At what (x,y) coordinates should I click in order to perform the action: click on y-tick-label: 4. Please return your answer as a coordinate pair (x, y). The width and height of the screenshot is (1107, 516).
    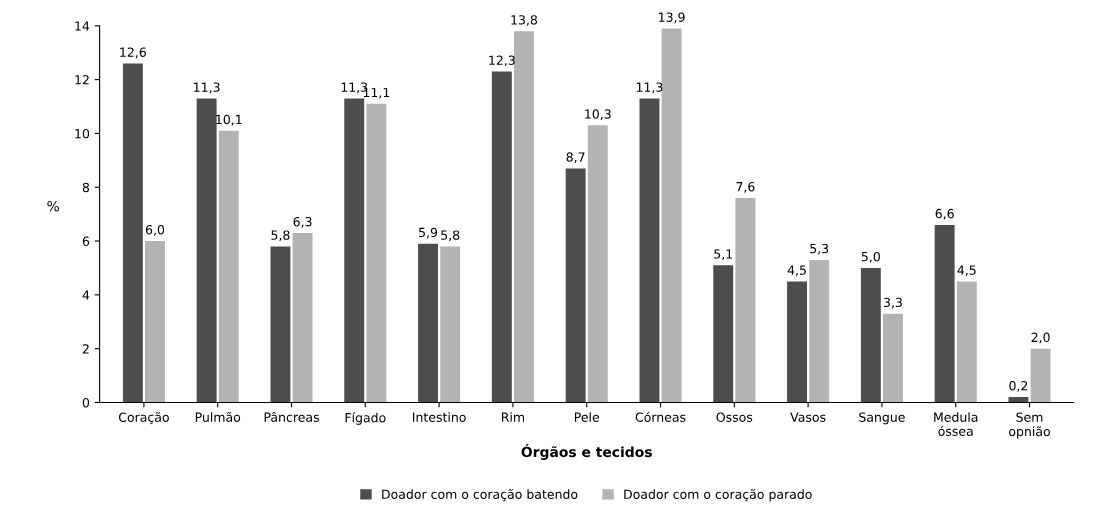
    Looking at the image, I should click on (86, 295).